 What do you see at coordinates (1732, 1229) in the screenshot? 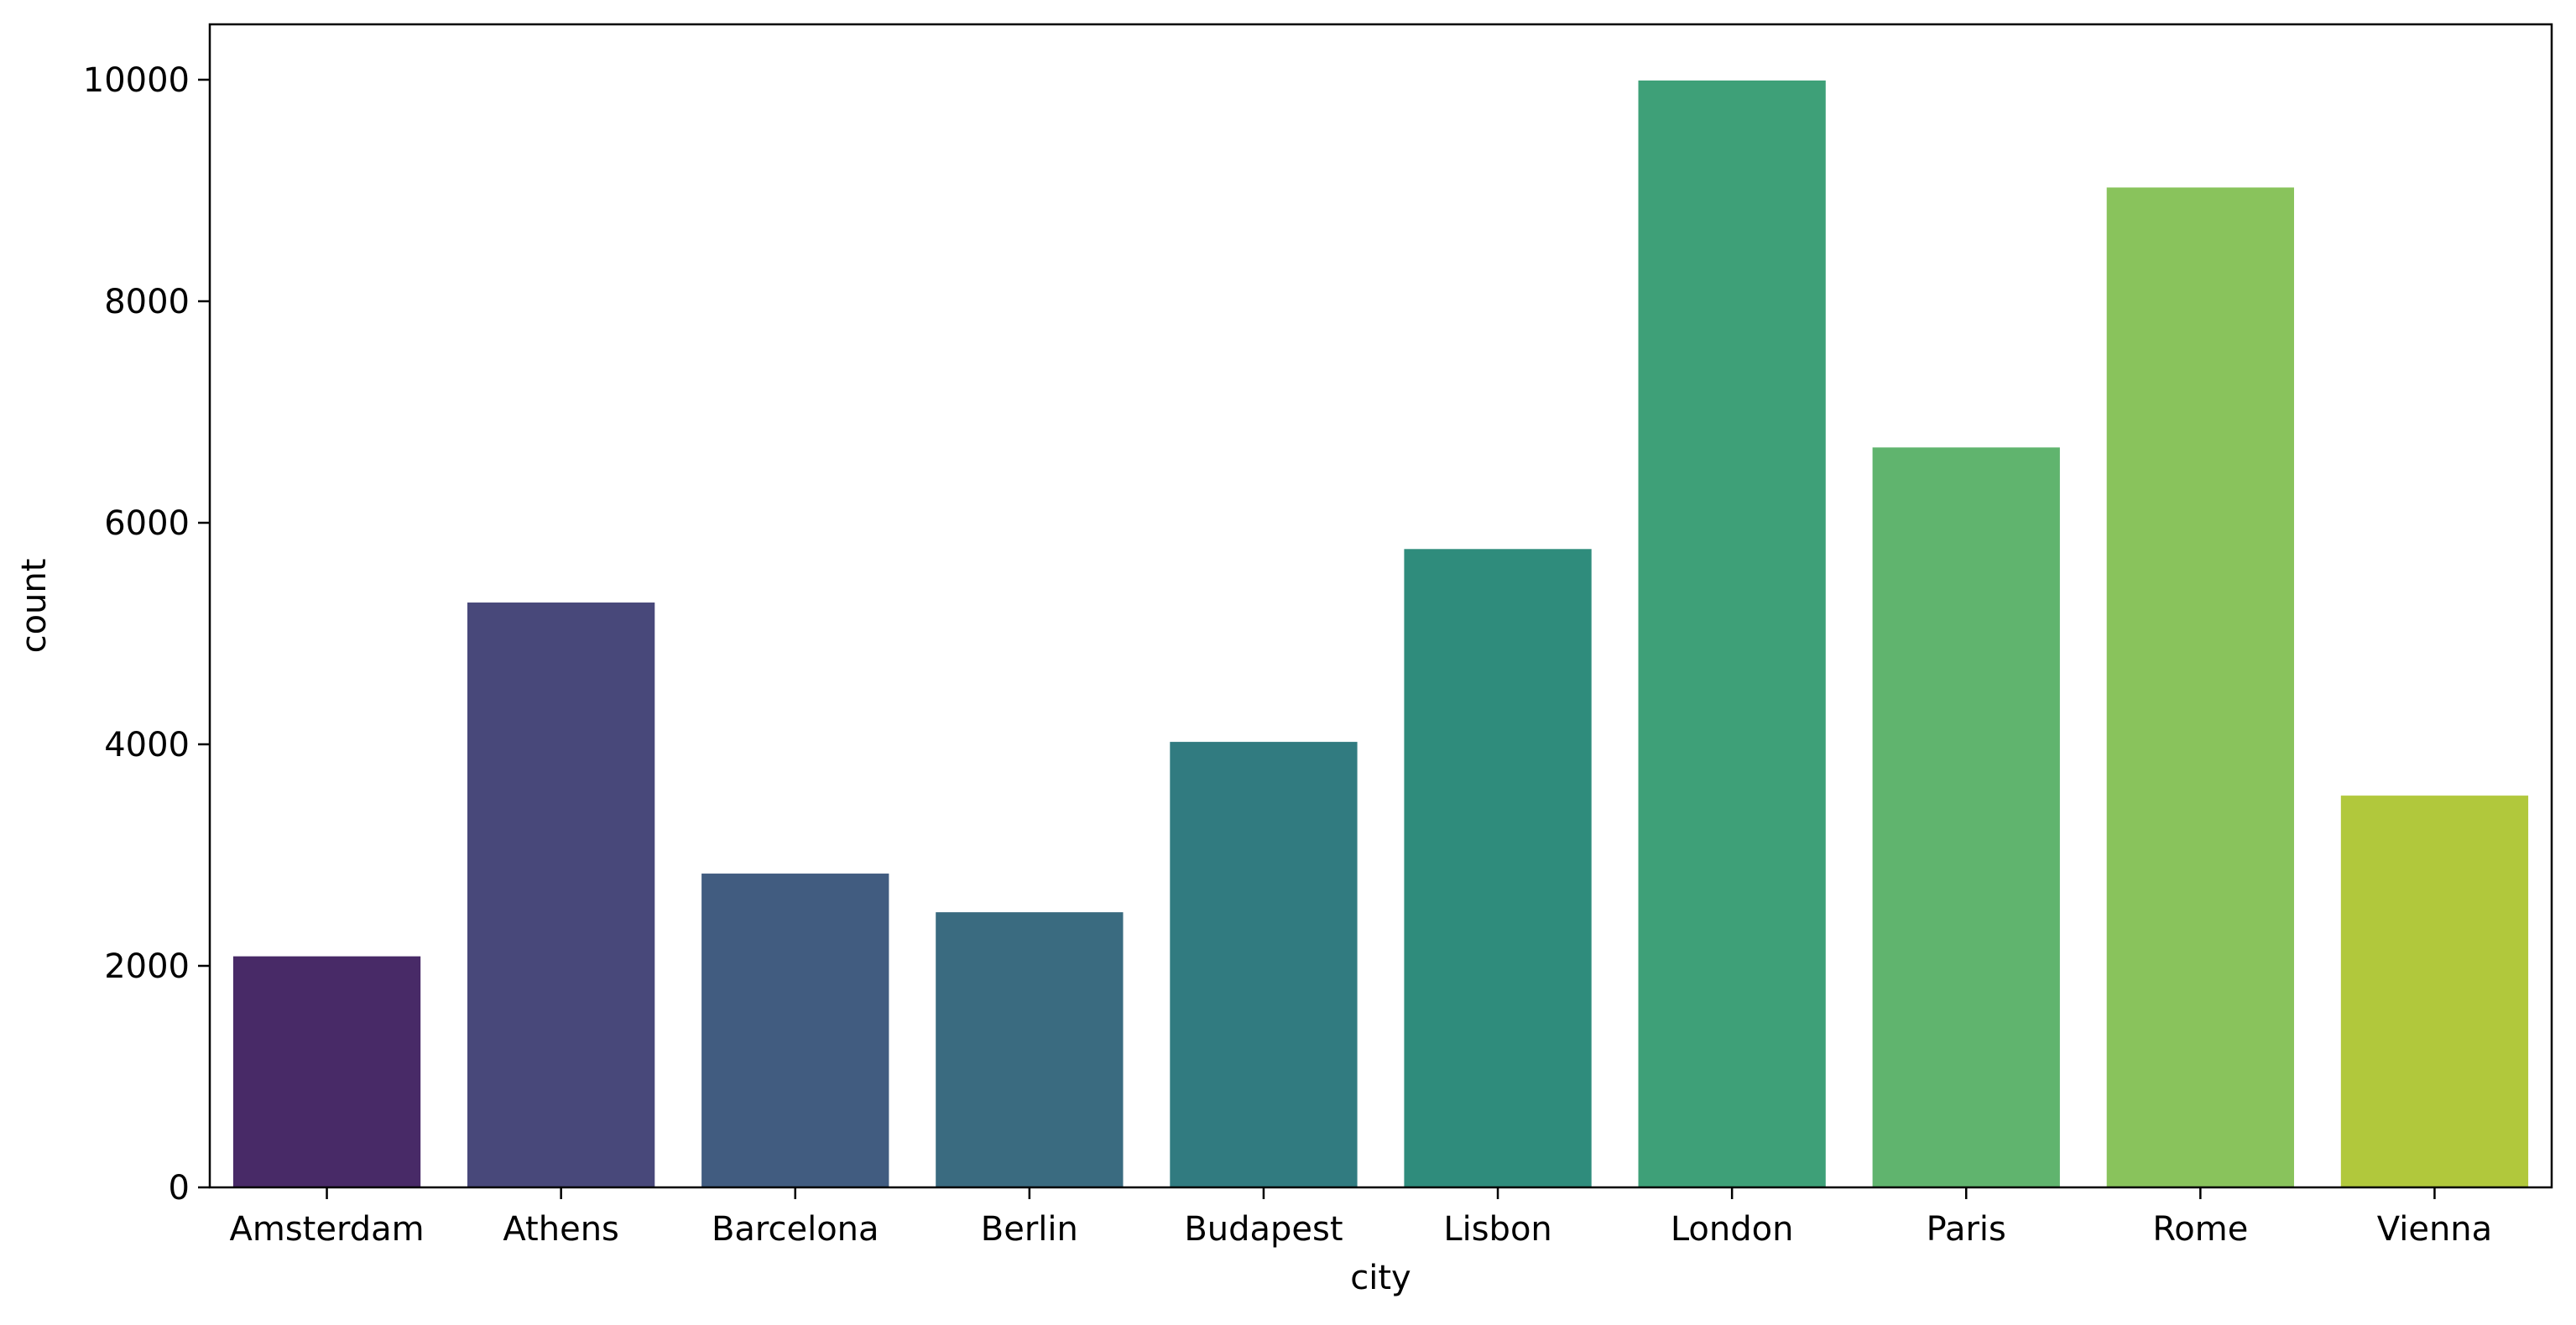
I see `x-tick-label: London` at bounding box center [1732, 1229].